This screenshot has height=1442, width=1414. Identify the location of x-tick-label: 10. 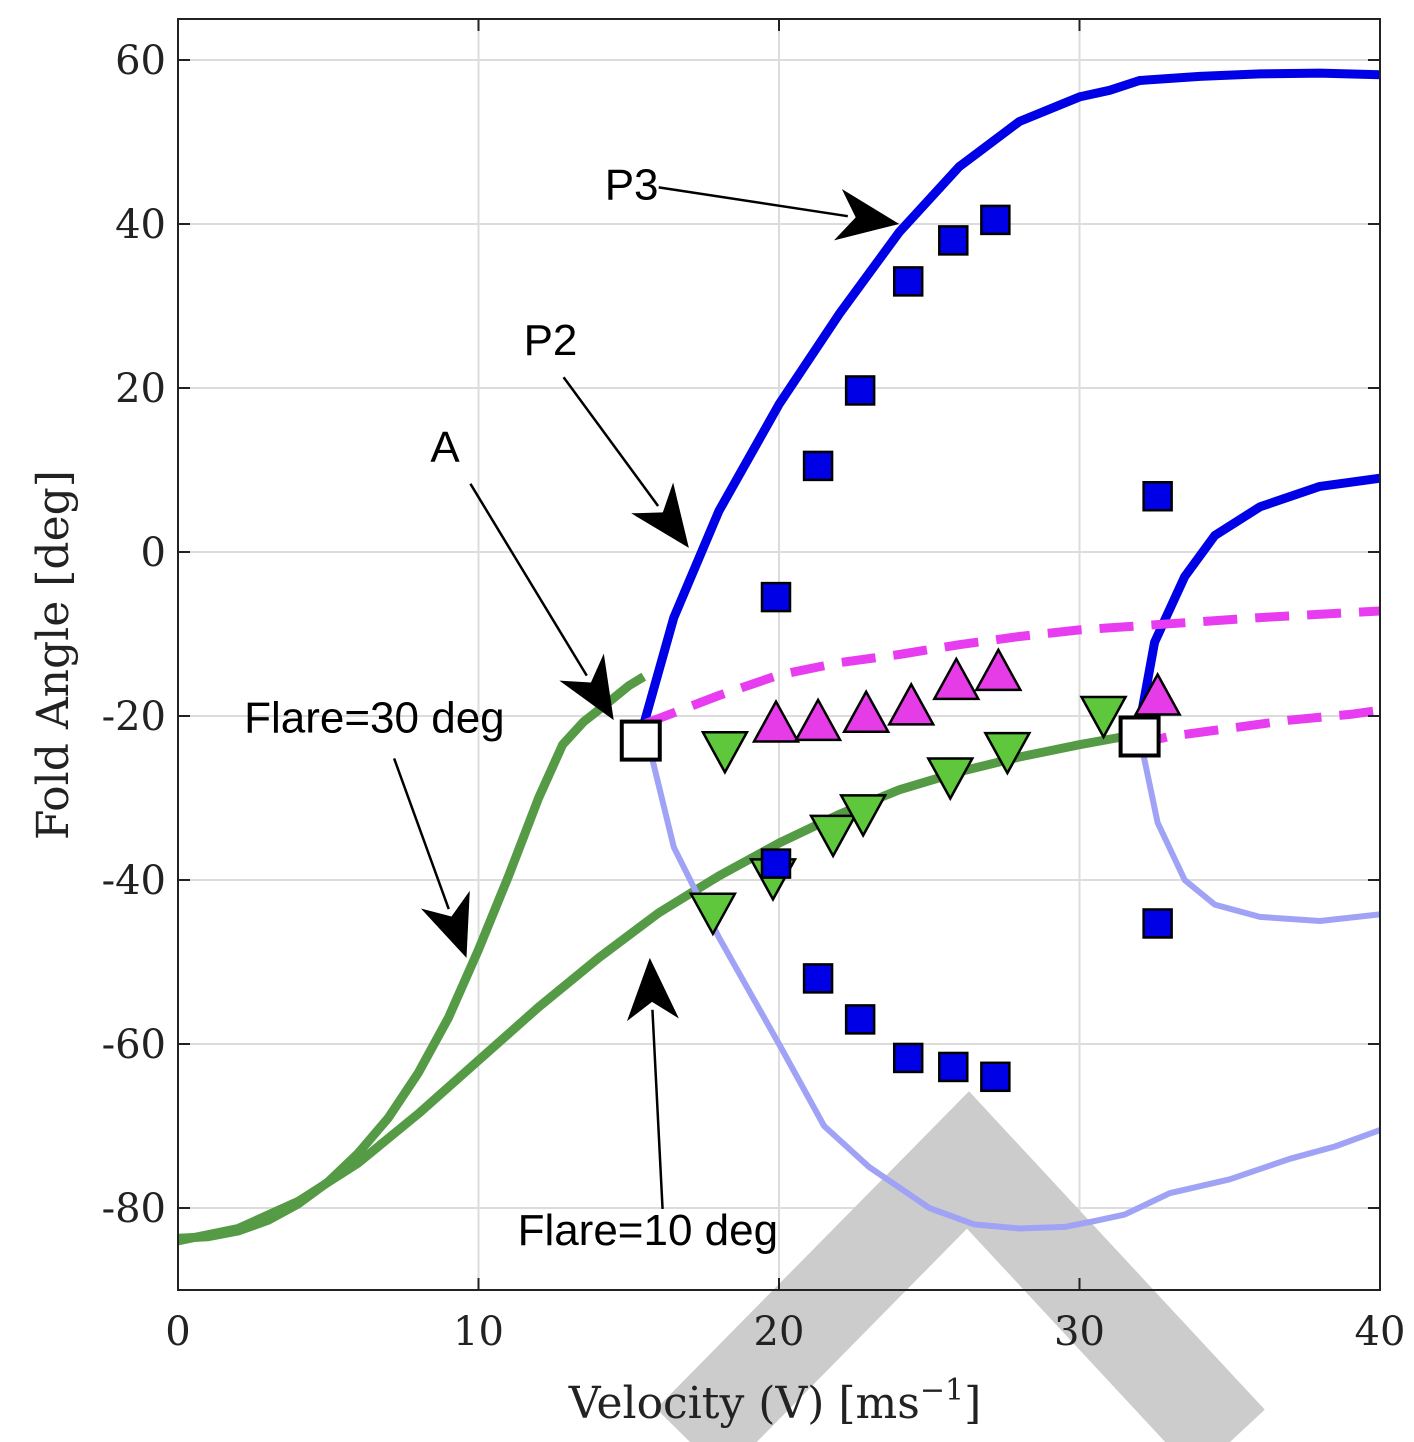
(478, 1332).